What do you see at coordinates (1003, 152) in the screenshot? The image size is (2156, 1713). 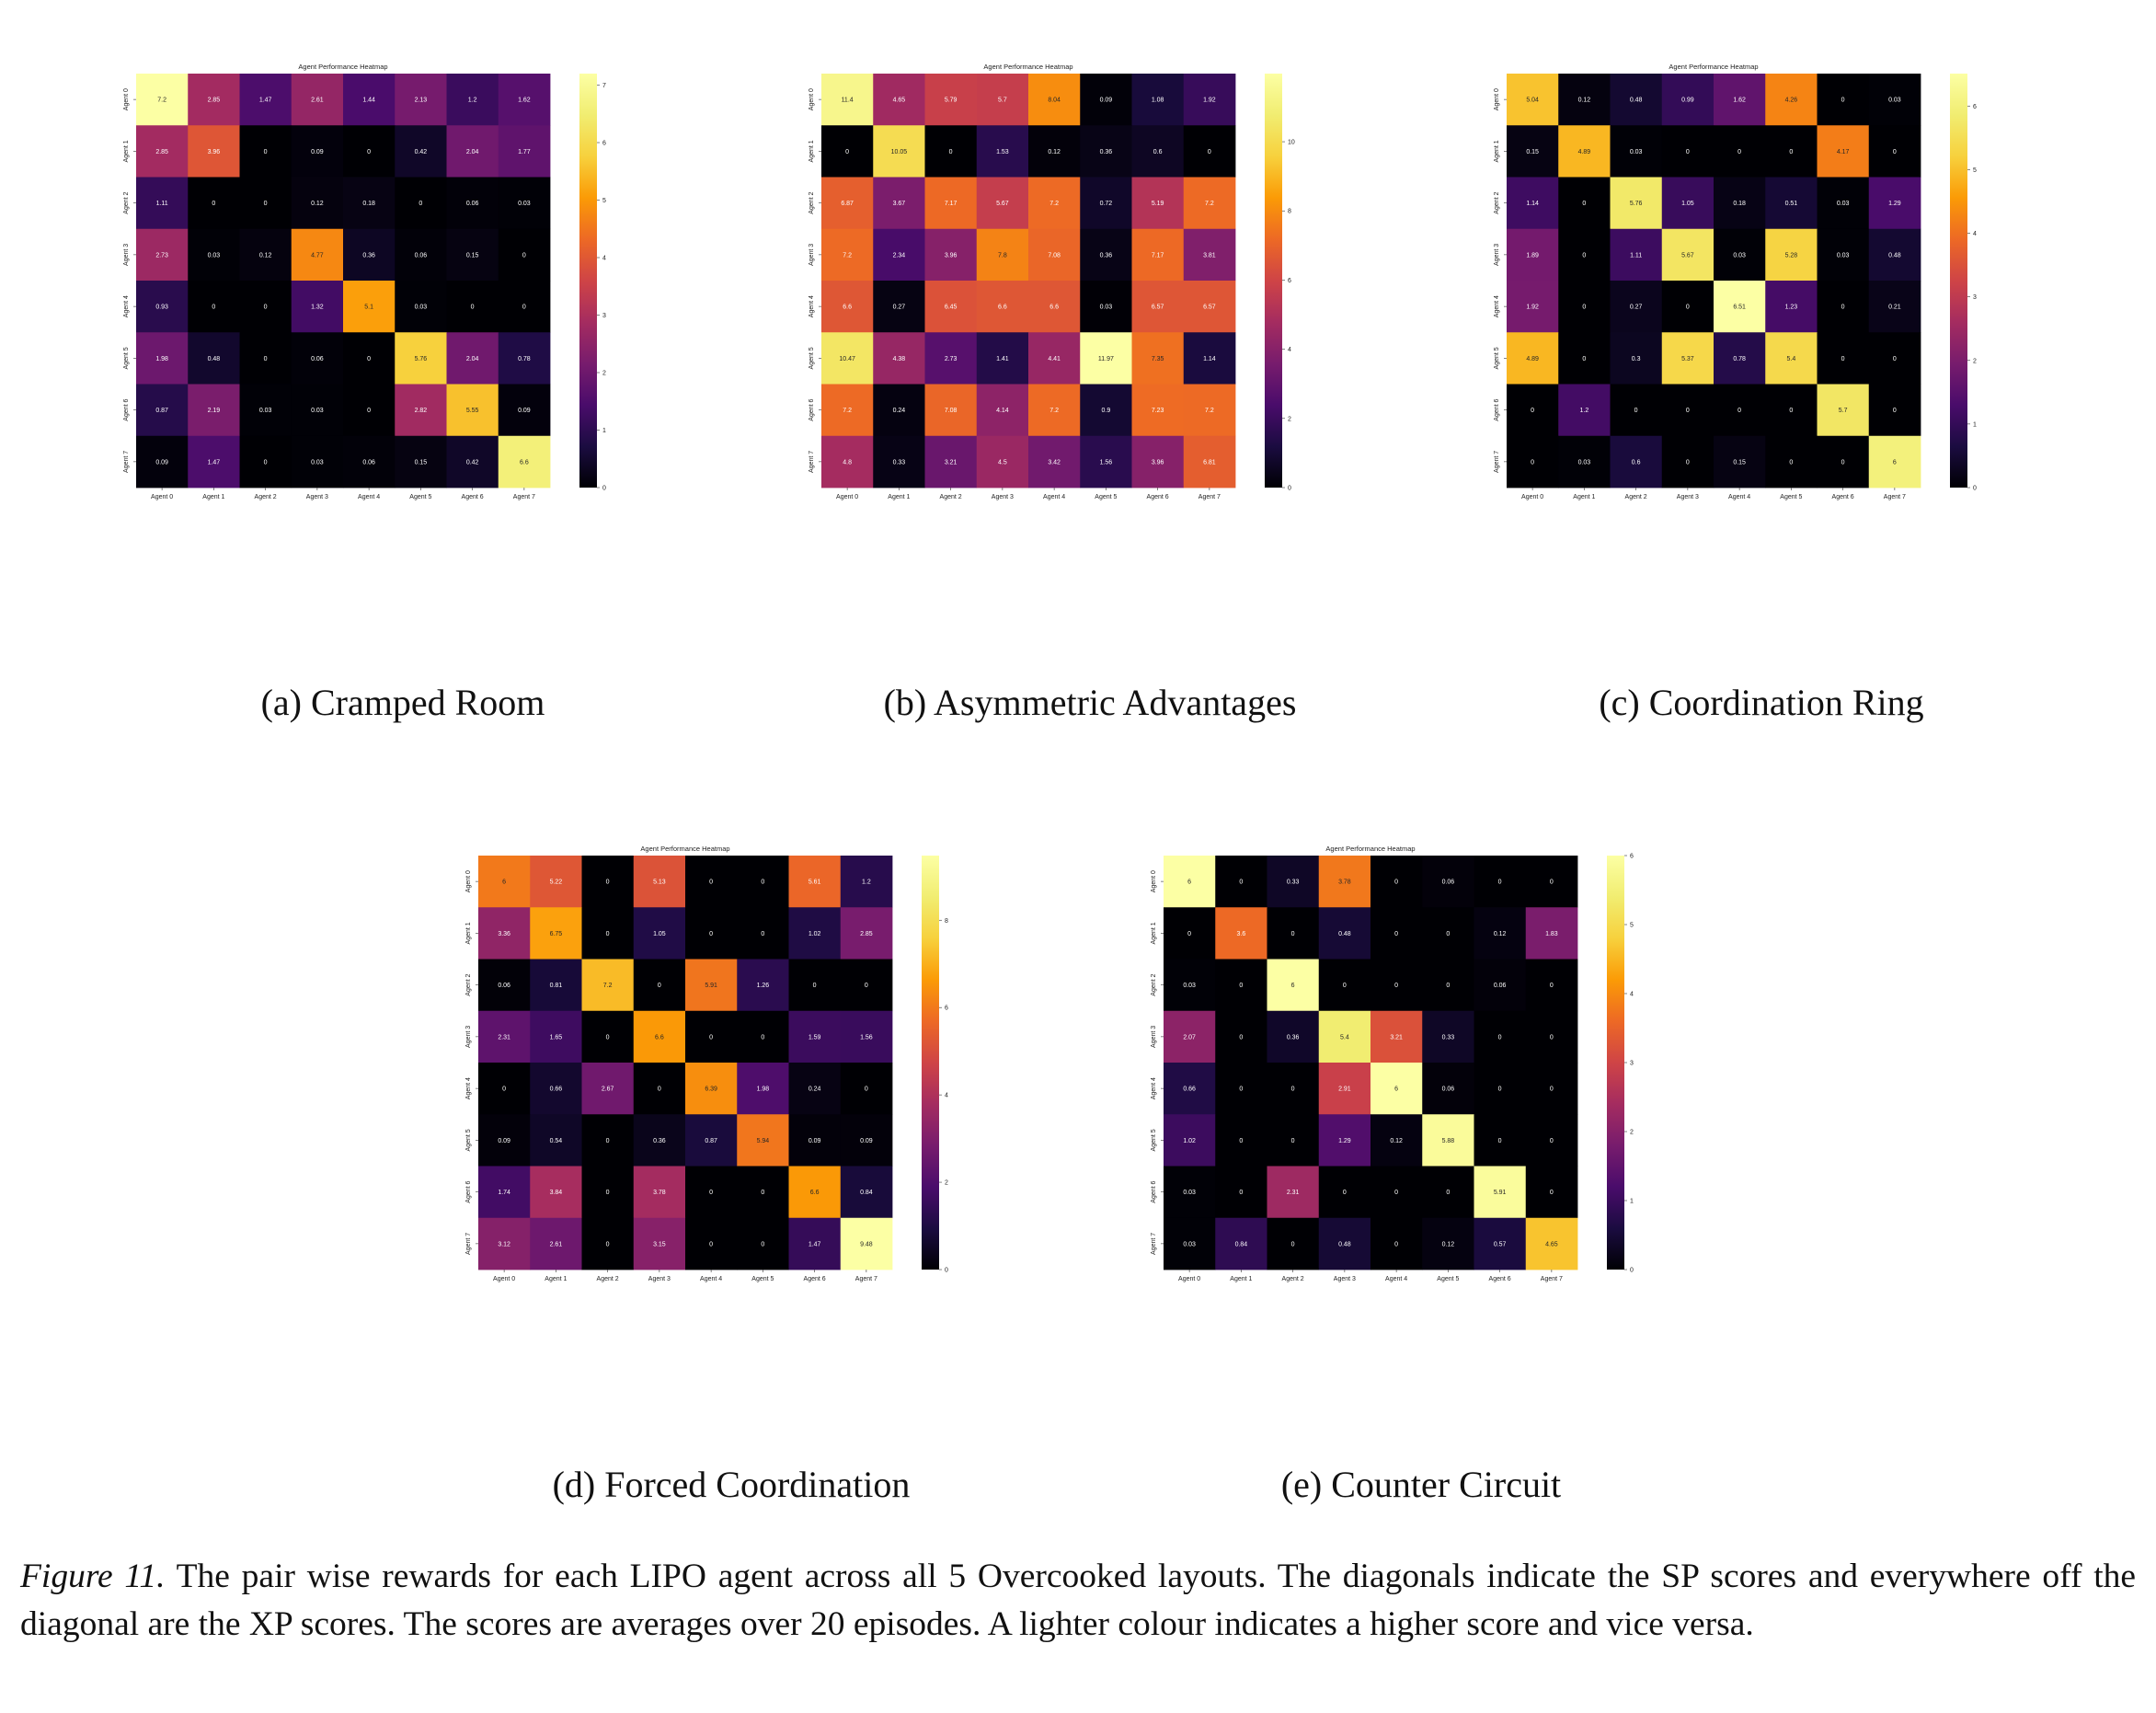 I see `cell-label: 1.53` at bounding box center [1003, 152].